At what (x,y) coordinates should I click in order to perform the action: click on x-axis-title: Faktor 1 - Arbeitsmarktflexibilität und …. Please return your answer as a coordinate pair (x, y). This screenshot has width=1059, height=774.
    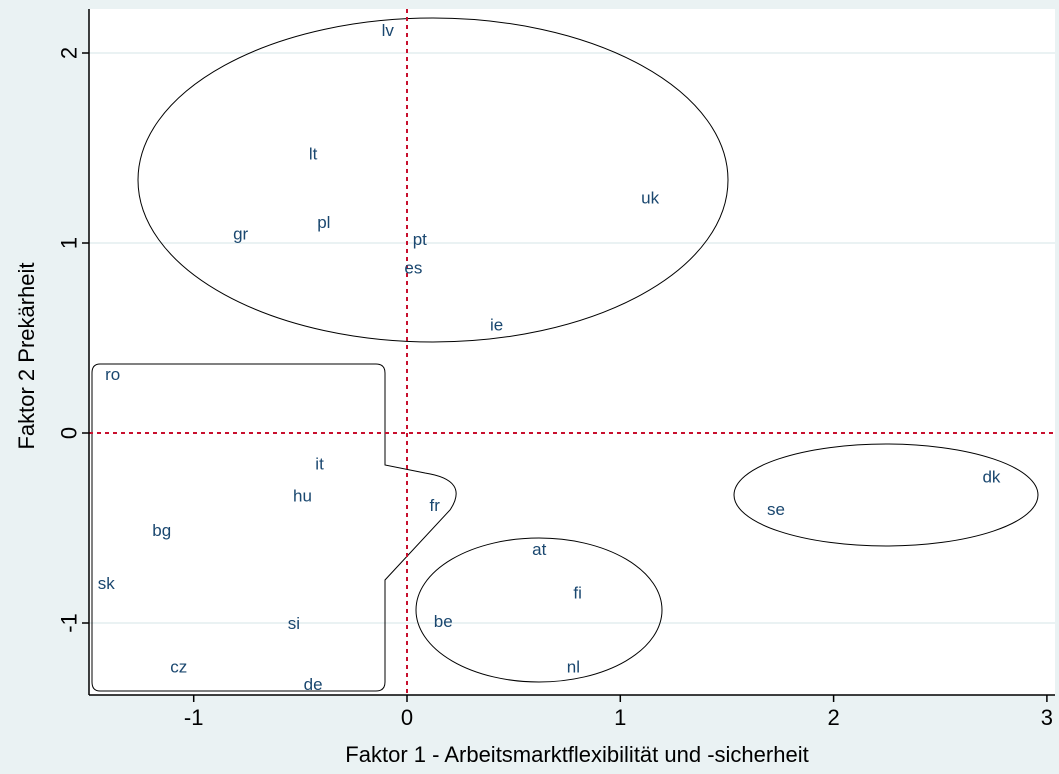
    Looking at the image, I should click on (576, 754).